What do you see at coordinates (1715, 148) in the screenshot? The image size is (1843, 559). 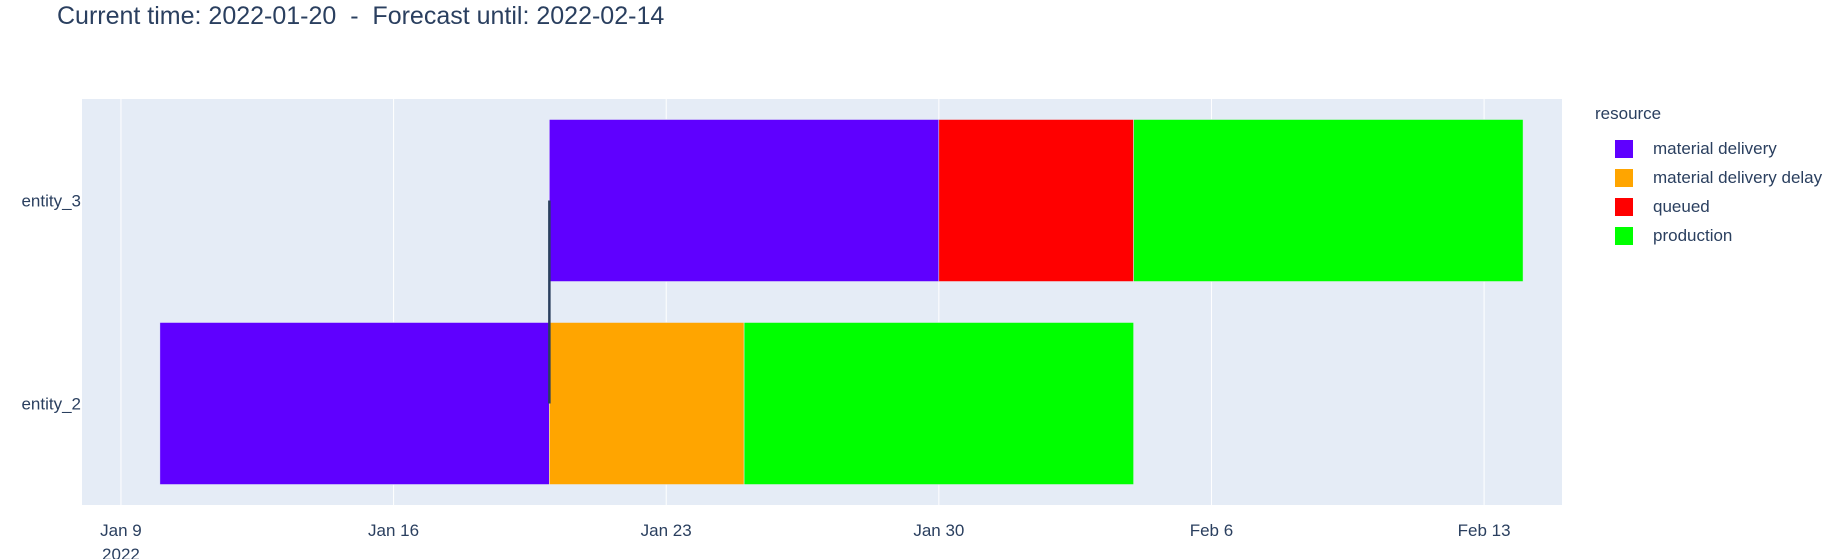 I see `legend-label: material delivery` at bounding box center [1715, 148].